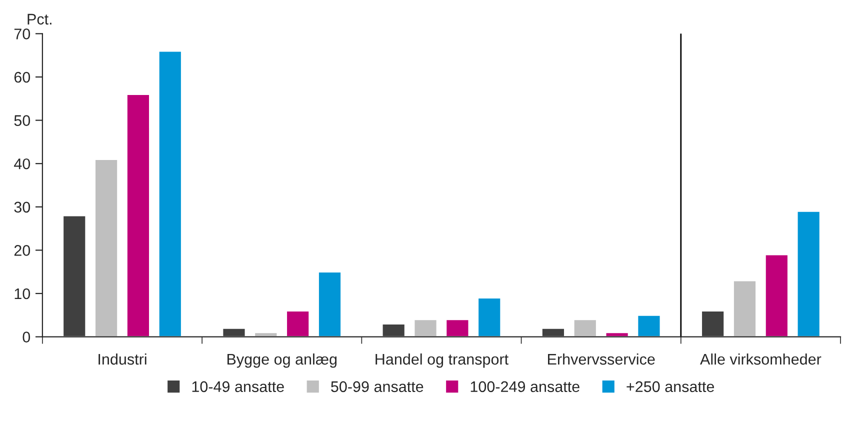 The width and height of the screenshot is (849, 421). Describe the element at coordinates (601, 359) in the screenshot. I see `x-tick-label: Erhvervsservice` at that location.